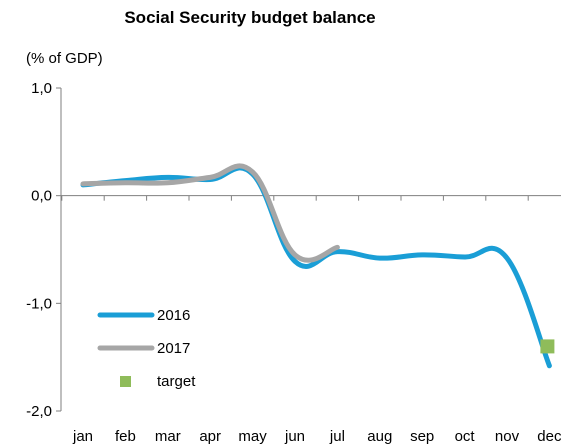 This screenshot has height=448, width=561. Describe the element at coordinates (173, 315) in the screenshot. I see `legend-label-2016: 2016` at that location.